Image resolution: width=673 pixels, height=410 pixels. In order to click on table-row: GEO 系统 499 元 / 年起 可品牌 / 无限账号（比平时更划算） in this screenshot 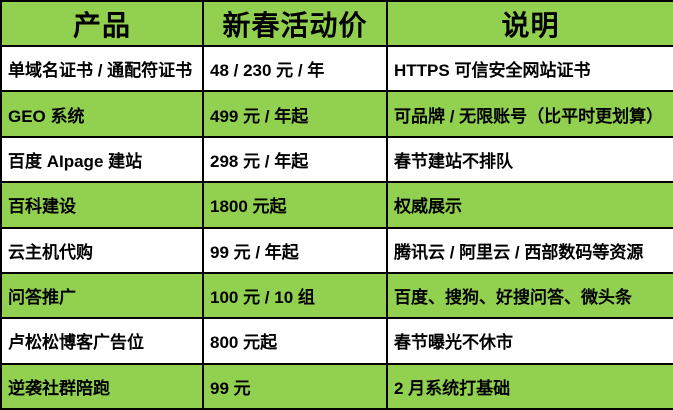, I will do `click(336, 114)`.